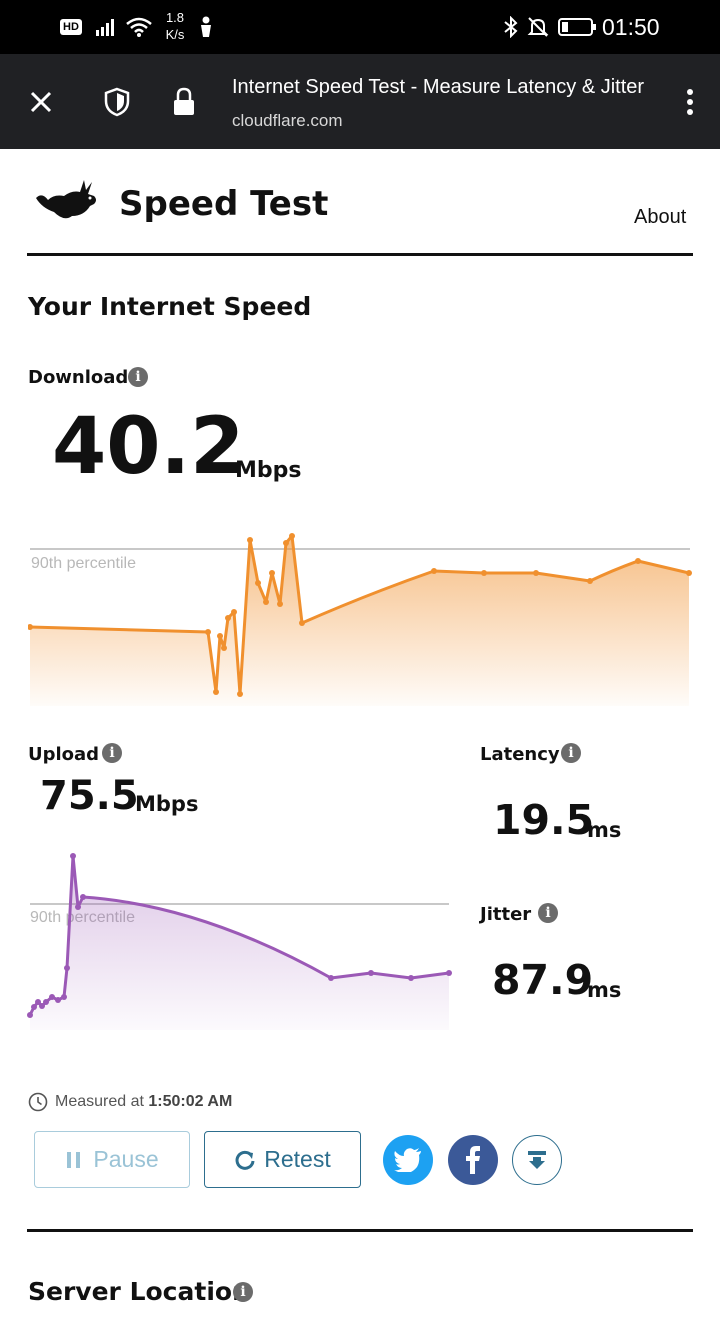 The image size is (720, 1332). What do you see at coordinates (408, 1160) in the screenshot?
I see `twitter-icon` at bounding box center [408, 1160].